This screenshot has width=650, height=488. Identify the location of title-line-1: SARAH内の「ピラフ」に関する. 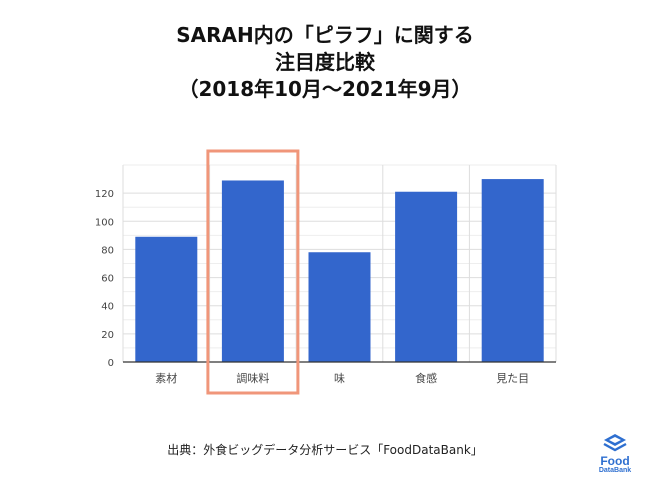
(325, 35).